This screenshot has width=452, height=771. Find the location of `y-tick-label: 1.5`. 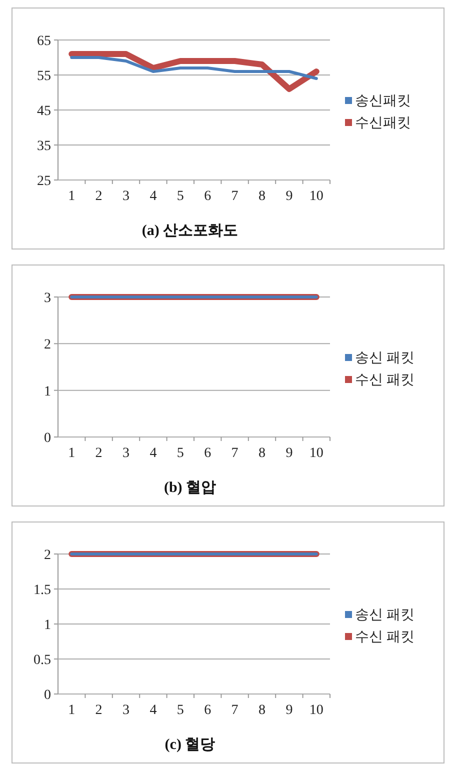

y-tick-label: 1.5 is located at coordinates (42, 590).